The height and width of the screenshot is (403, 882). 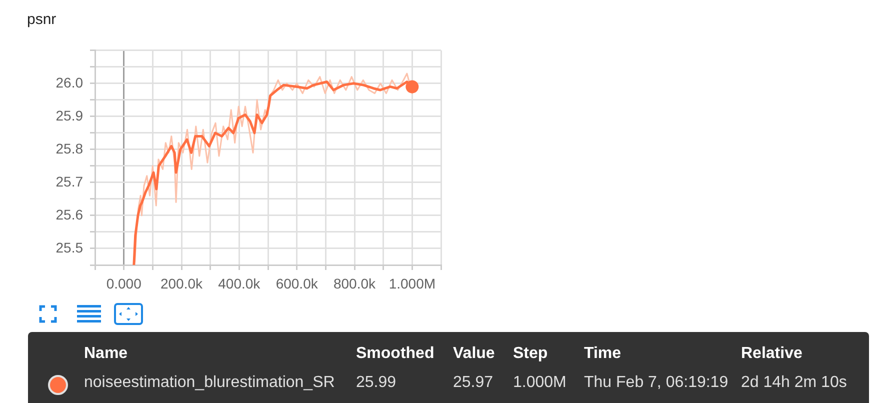 I want to click on text: Time, so click(x=603, y=354).